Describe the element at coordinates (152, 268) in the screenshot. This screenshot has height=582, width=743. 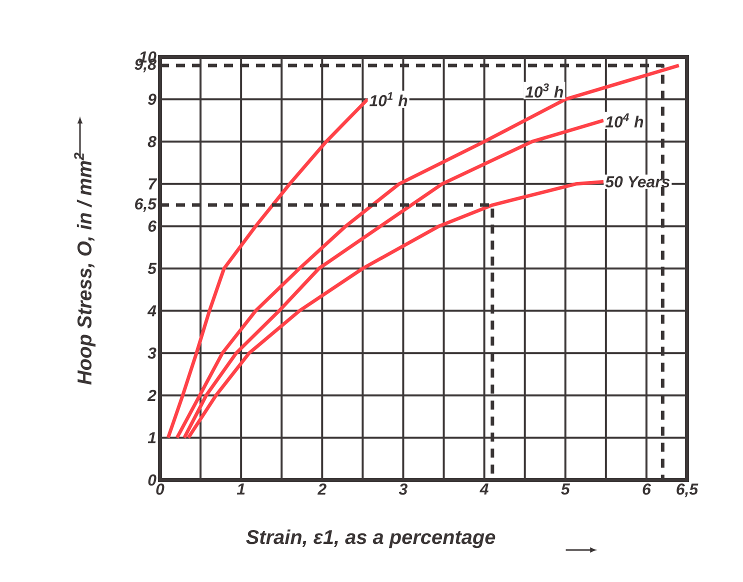
I see `y-tick-label: 5` at that location.